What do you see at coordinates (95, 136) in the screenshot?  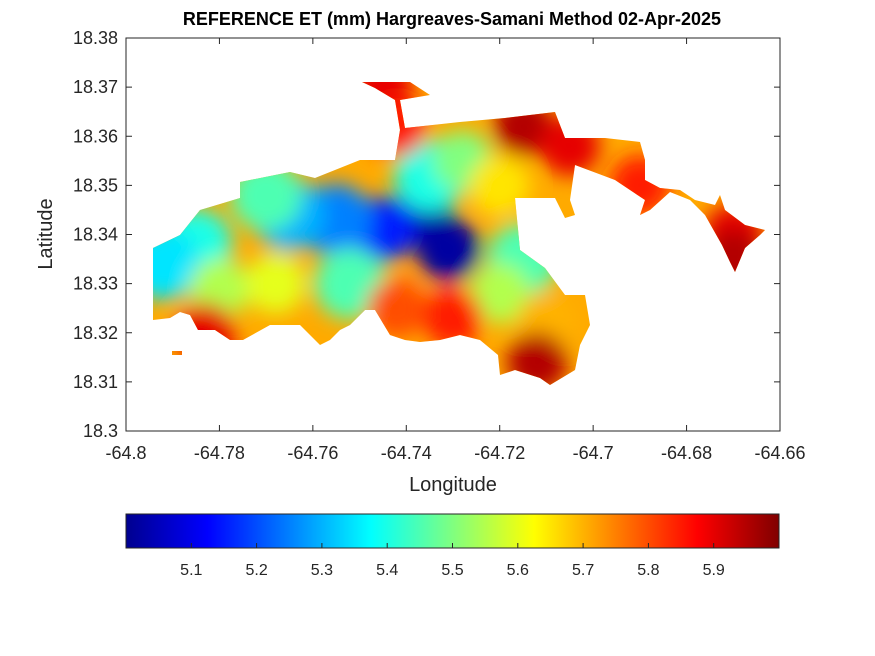 I see `y-tick-label: 18.36` at bounding box center [95, 136].